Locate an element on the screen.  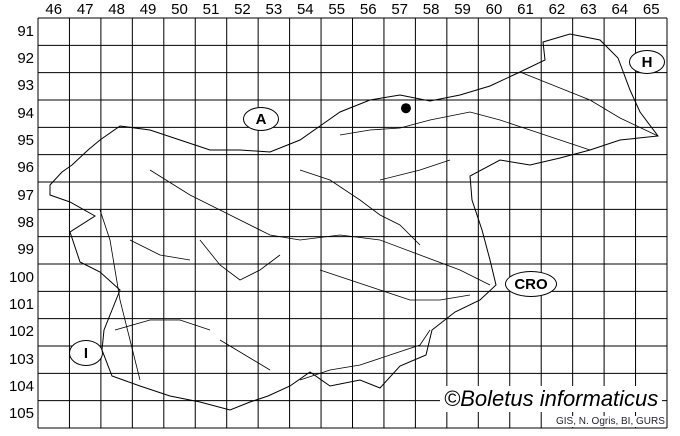
label-croatia: CRO is located at coordinates (531, 284).